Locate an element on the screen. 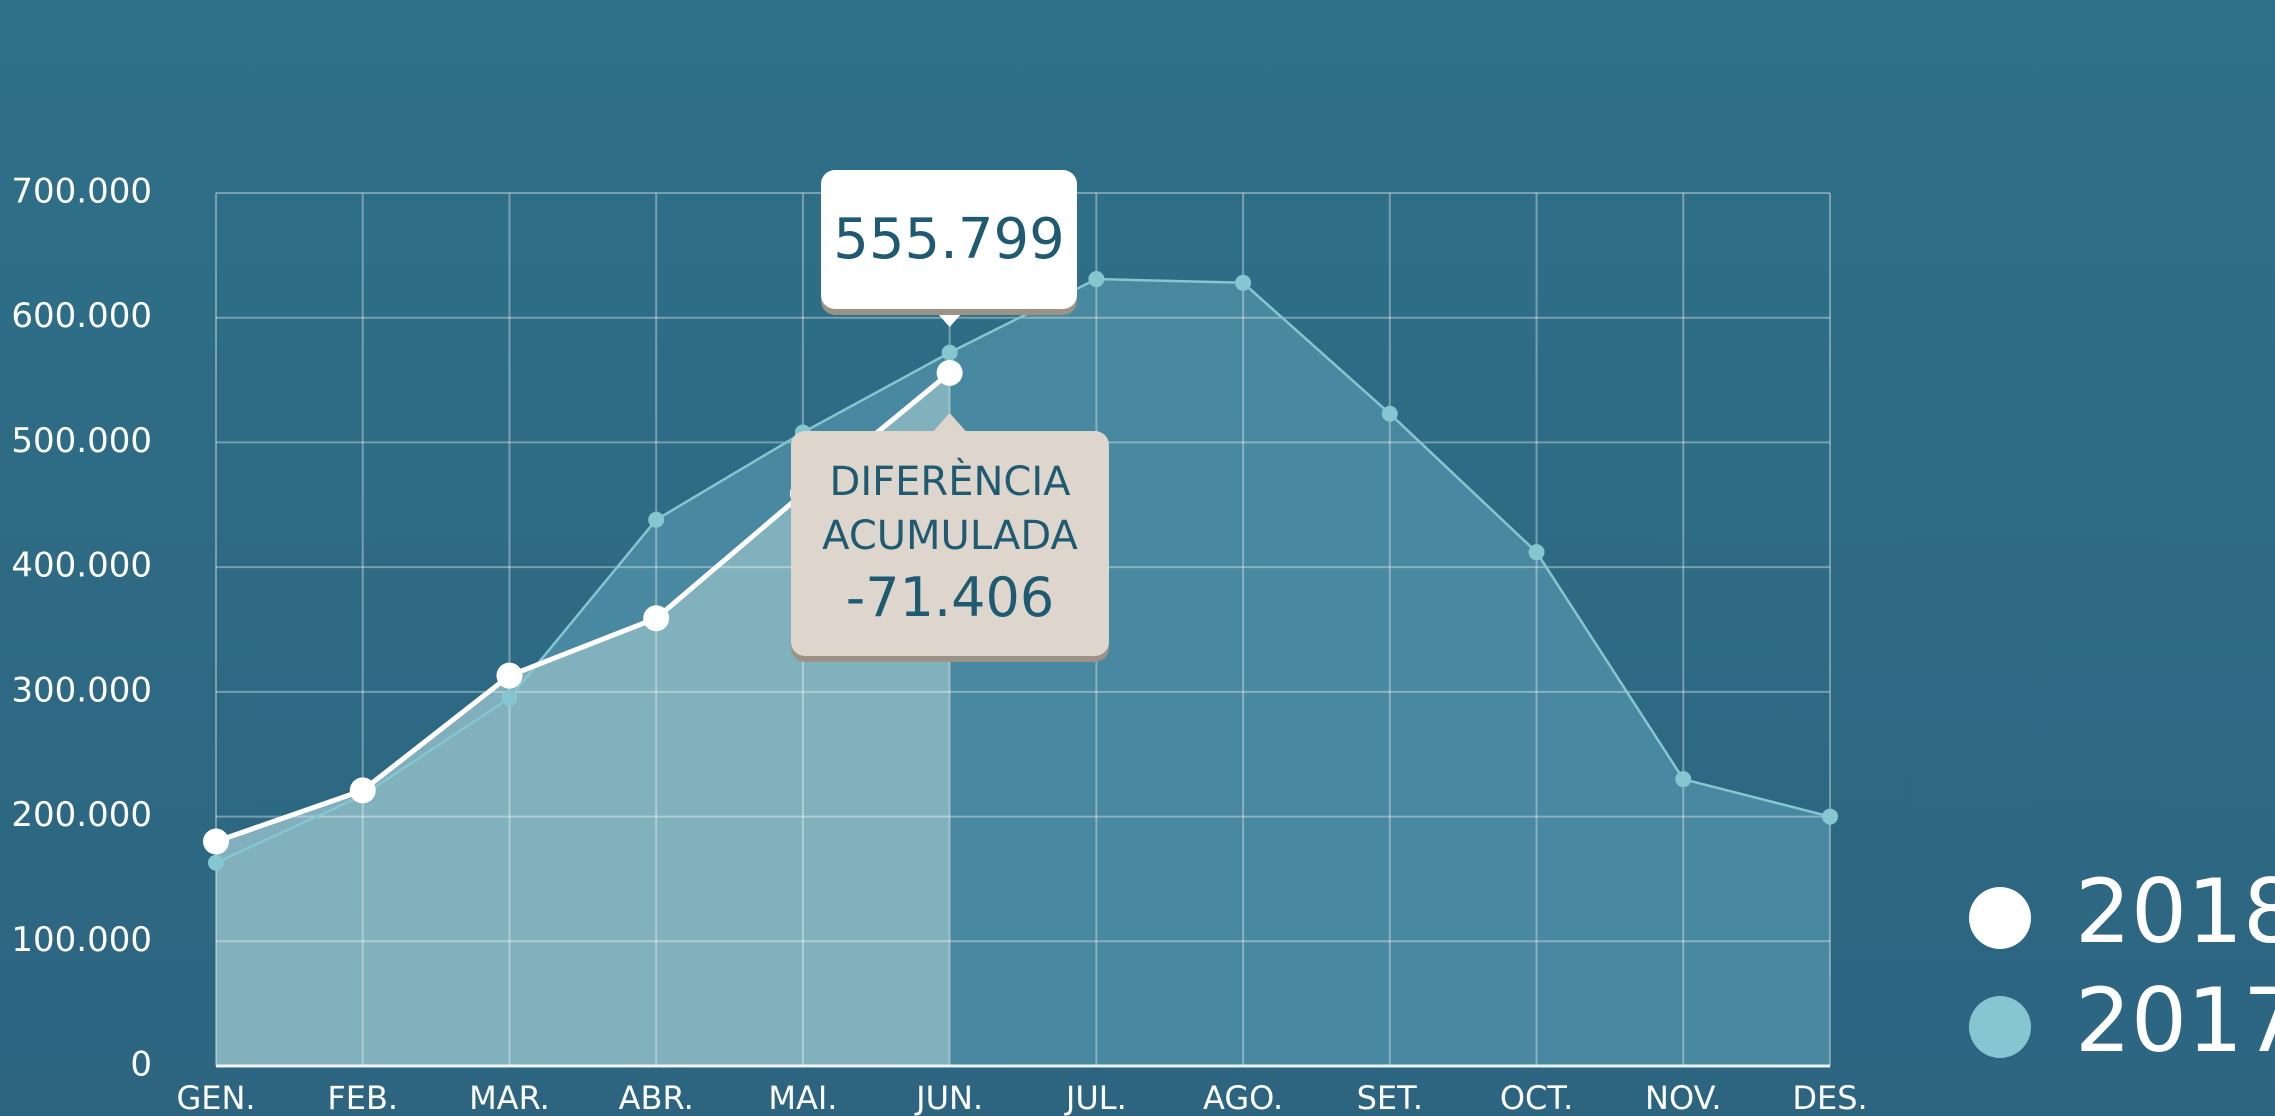 Image resolution: width=2275 pixels, height=1116 pixels. y-tick-label: 300.000 is located at coordinates (81, 690).